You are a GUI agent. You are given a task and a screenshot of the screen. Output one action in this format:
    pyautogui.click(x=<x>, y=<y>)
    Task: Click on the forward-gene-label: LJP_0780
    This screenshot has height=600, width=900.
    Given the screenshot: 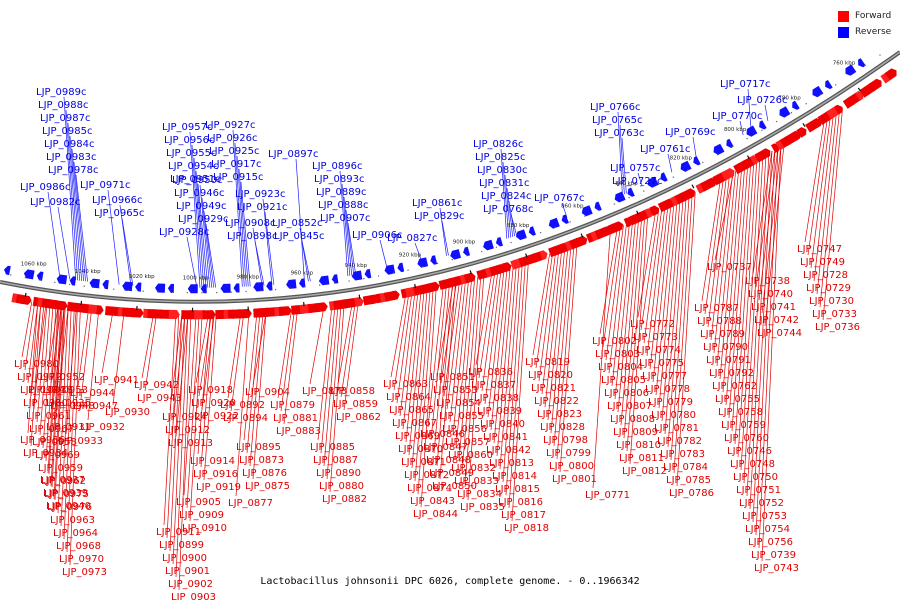 What is the action you would take?
    pyautogui.click(x=673, y=415)
    